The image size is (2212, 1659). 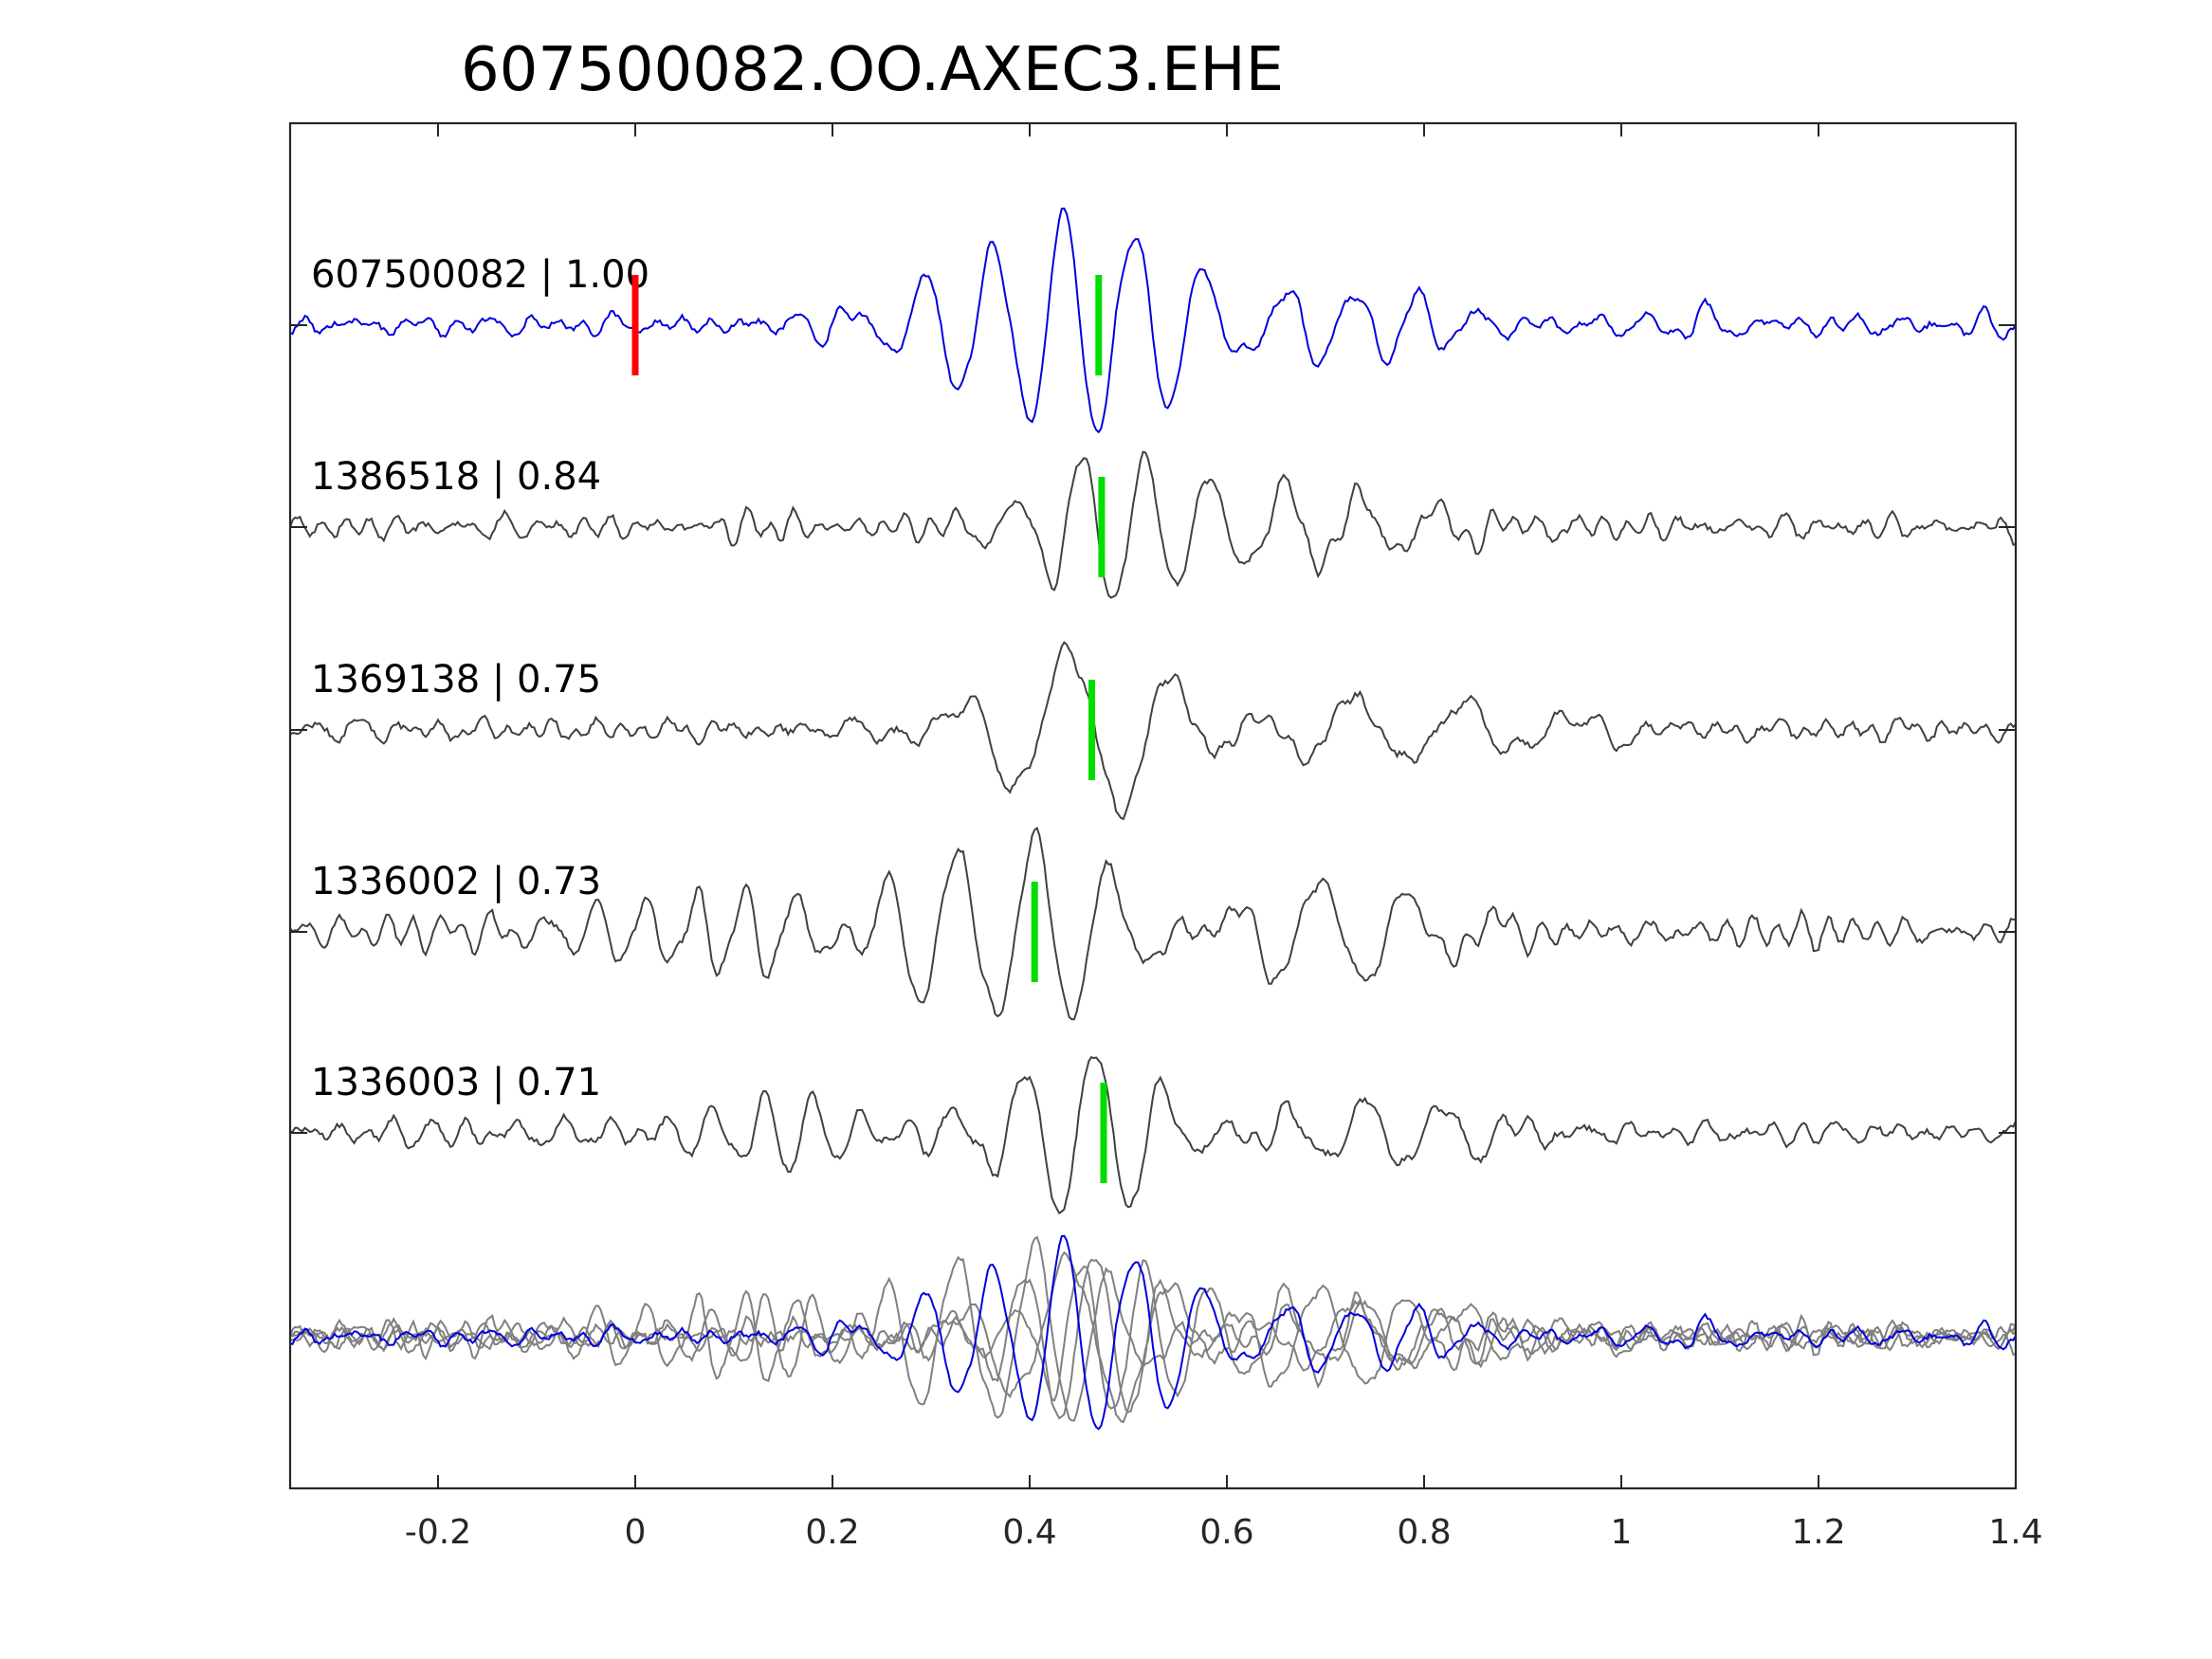 I want to click on x-tick-label: 0.4, so click(x=1029, y=1532).